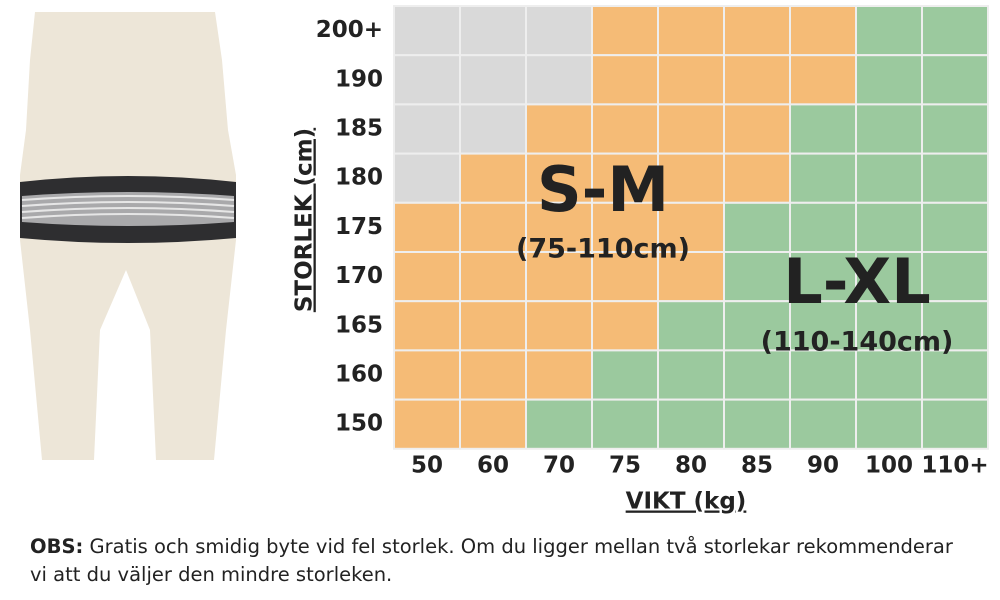  I want to click on zone-range: (75-110cm), so click(603, 249).